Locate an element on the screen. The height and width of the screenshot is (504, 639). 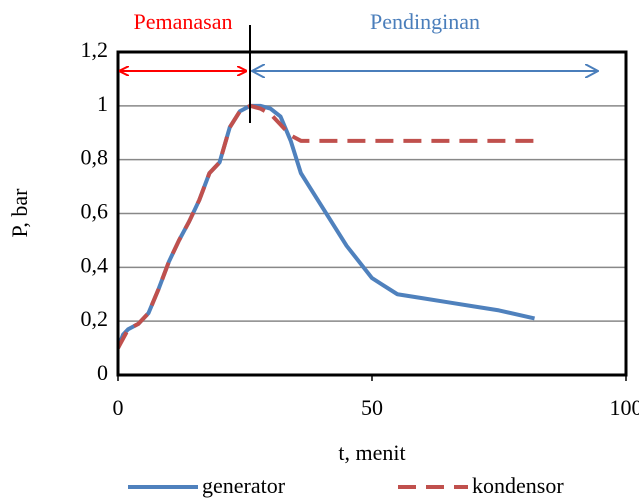
x-tick-label: 100 is located at coordinates (624, 407).